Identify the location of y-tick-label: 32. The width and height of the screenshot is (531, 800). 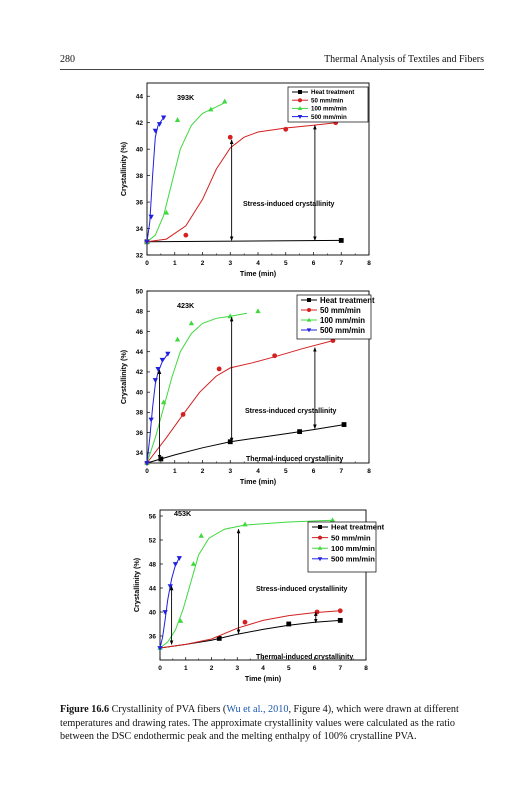
(140, 255).